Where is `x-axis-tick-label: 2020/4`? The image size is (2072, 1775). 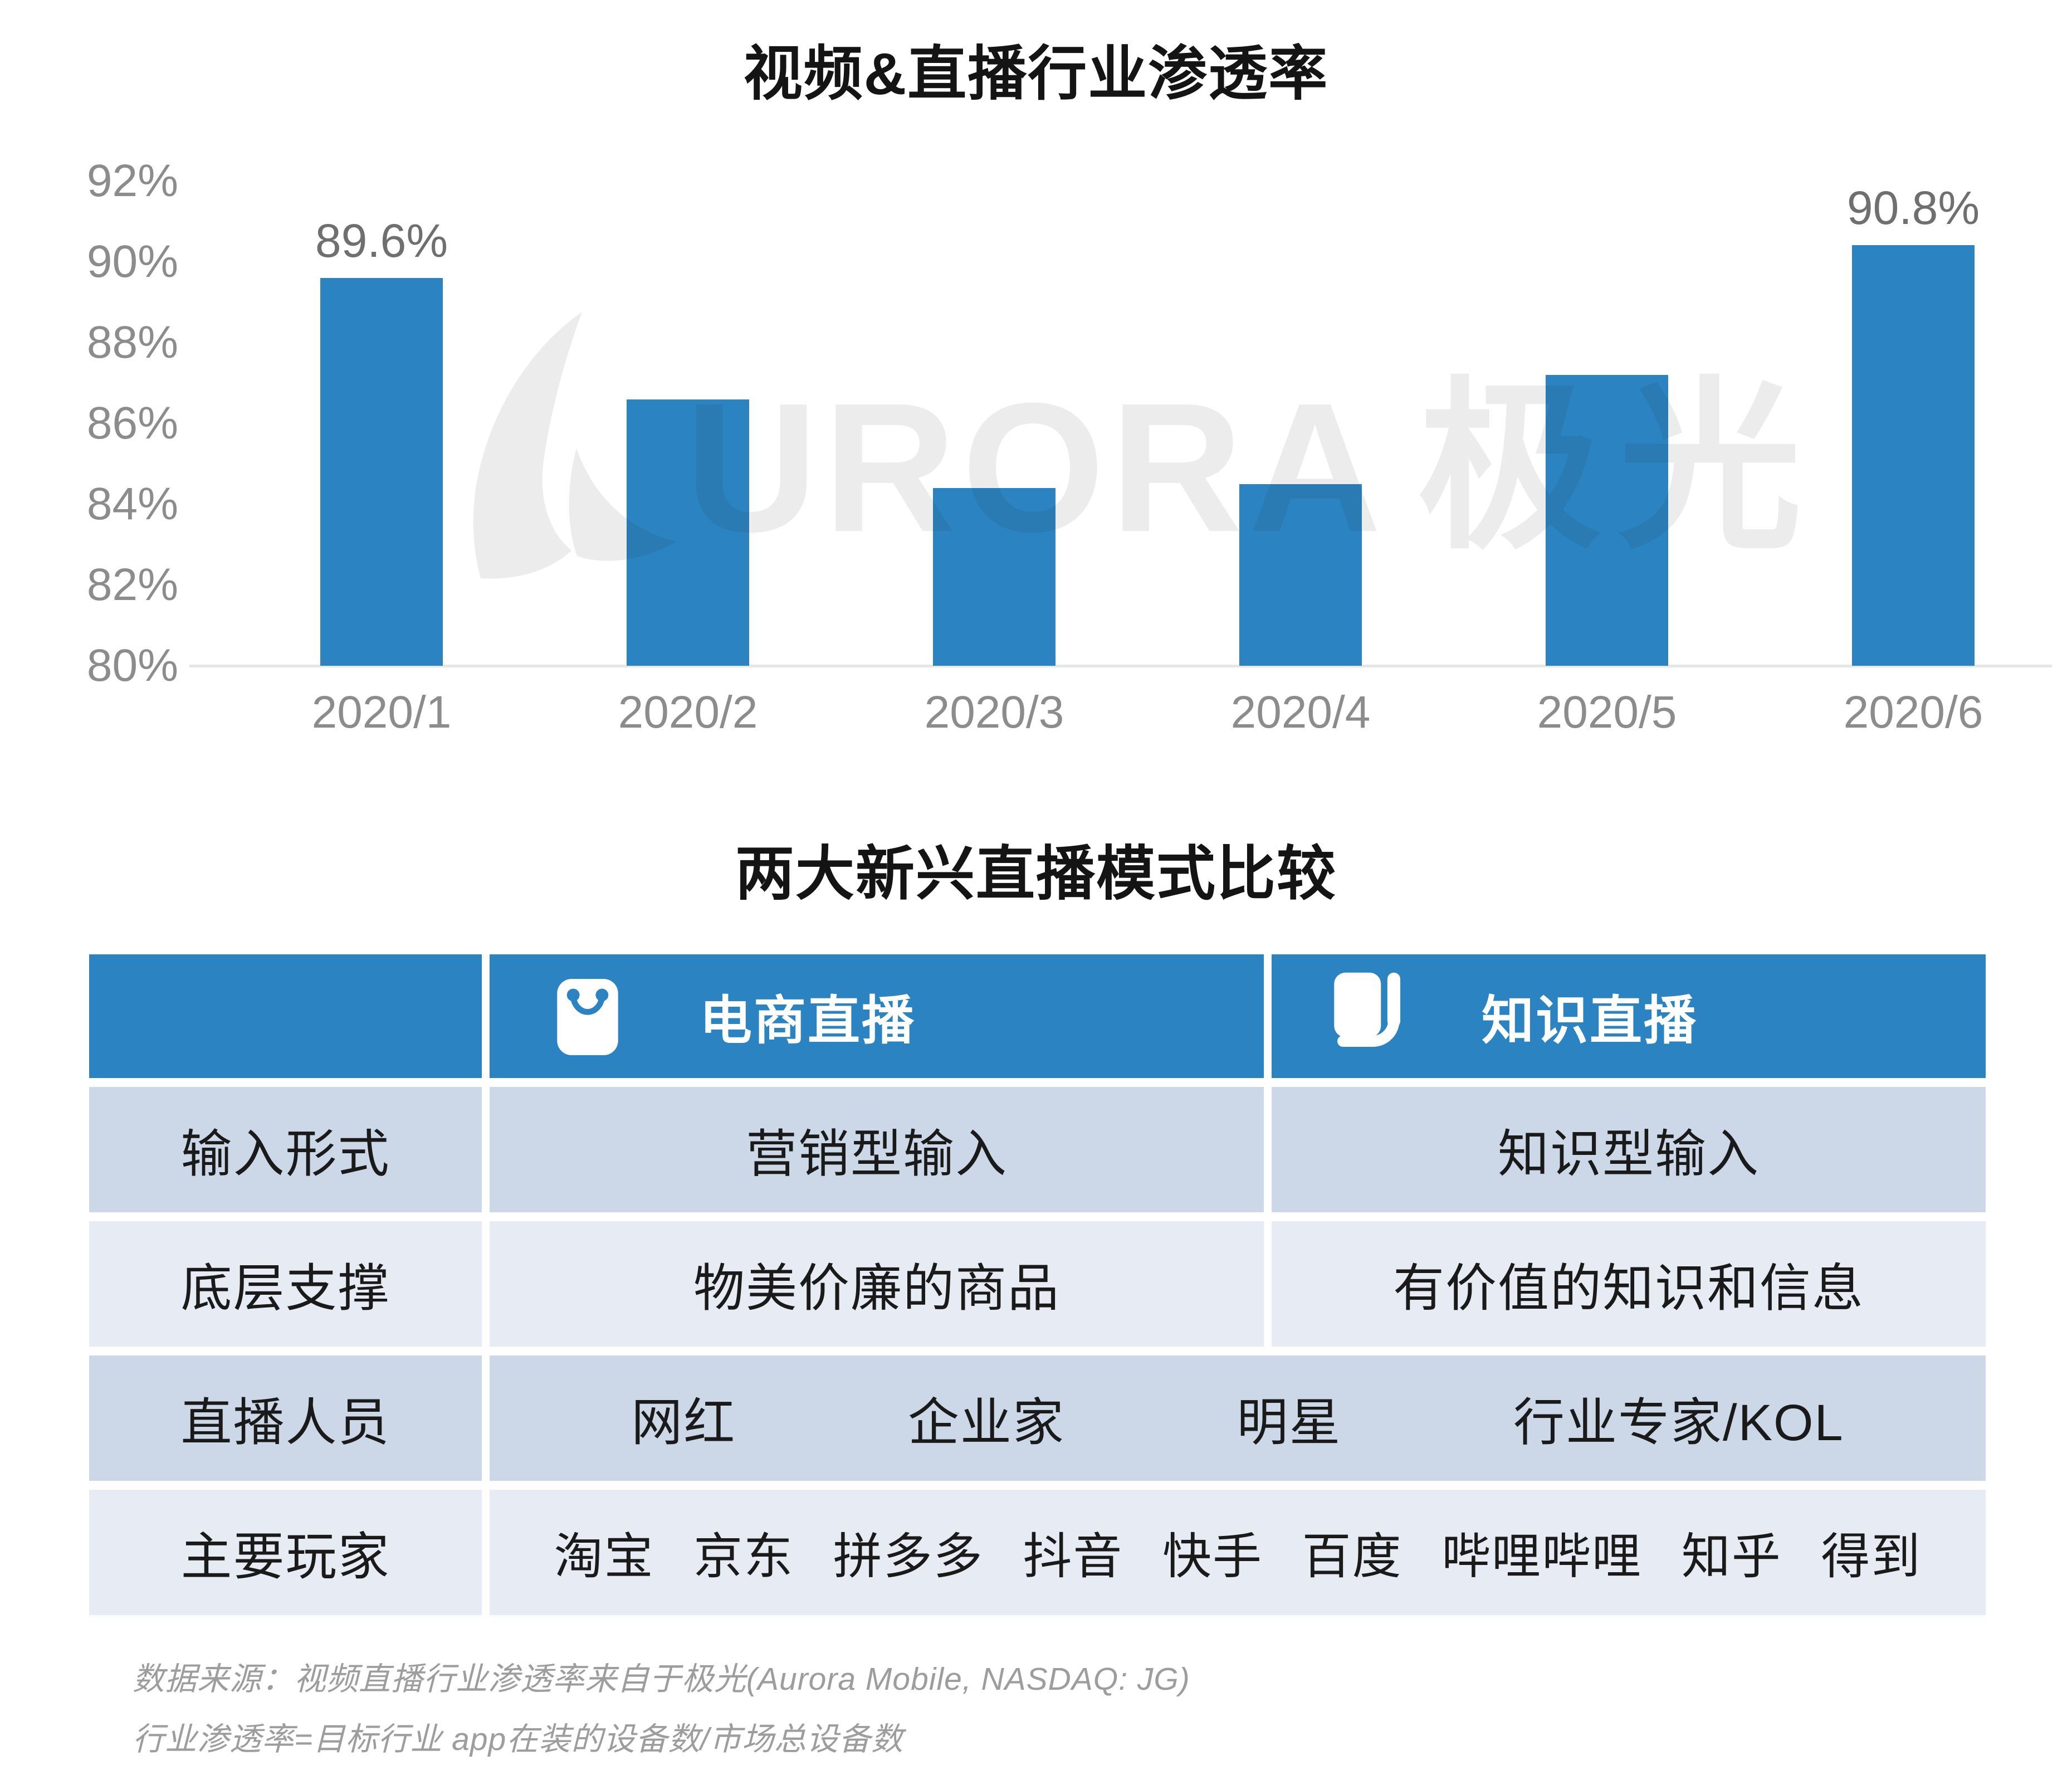 x-axis-tick-label: 2020/4 is located at coordinates (1300, 712).